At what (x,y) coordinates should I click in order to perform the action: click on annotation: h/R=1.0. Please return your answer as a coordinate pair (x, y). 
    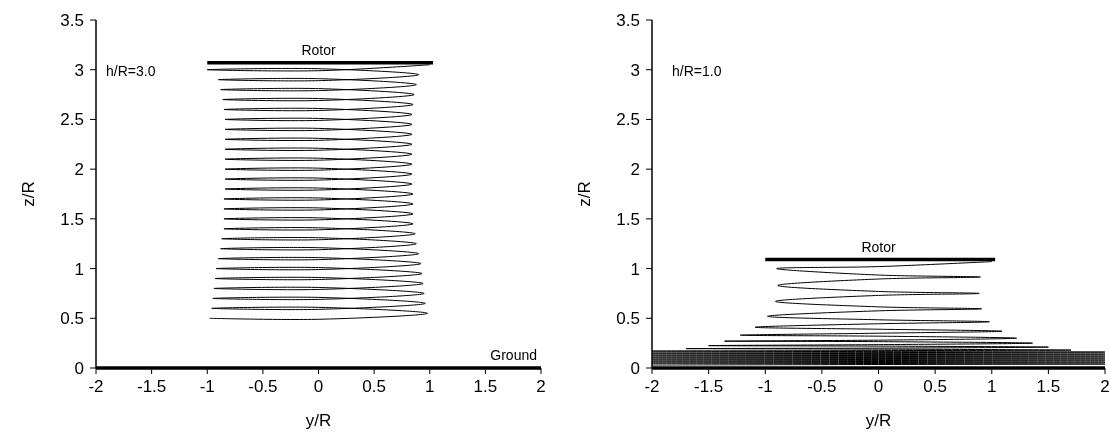
    Looking at the image, I should click on (697, 71).